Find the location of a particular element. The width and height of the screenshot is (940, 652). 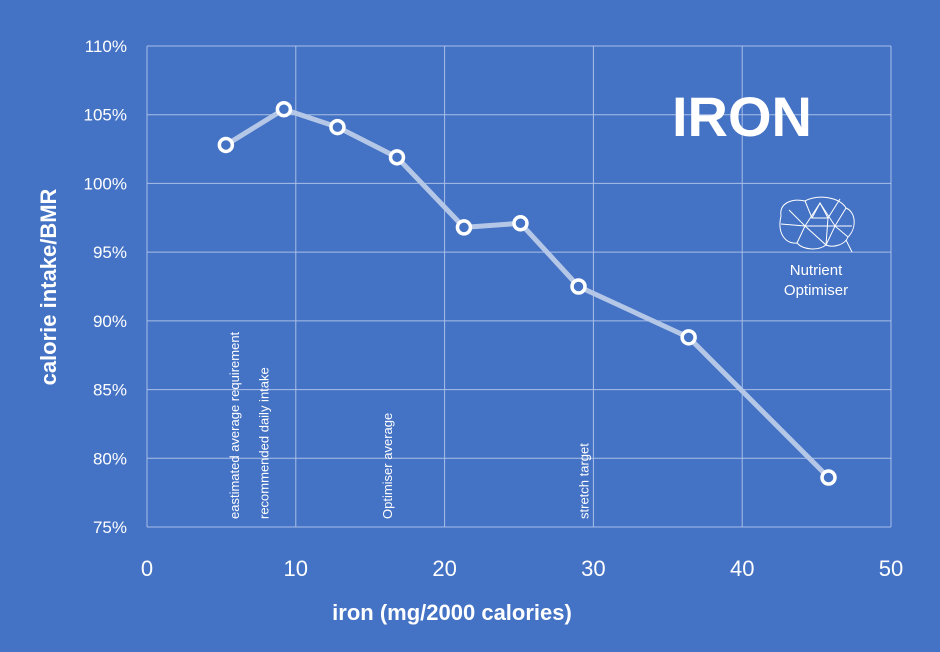

logo-line1: Nutrient is located at coordinates (816, 270).